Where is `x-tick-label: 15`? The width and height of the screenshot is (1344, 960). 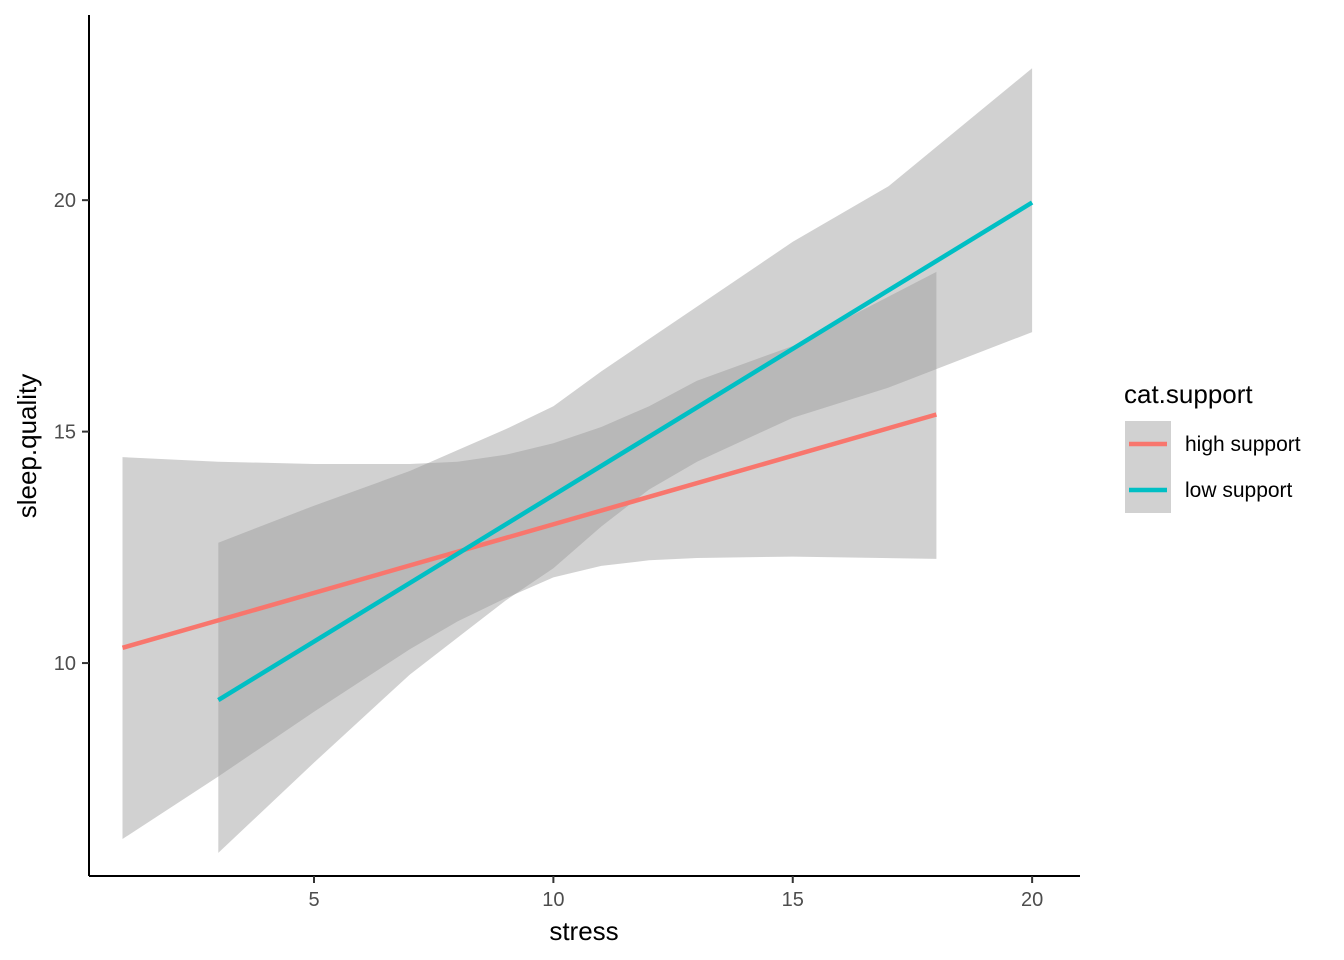
x-tick-label: 15 is located at coordinates (793, 900).